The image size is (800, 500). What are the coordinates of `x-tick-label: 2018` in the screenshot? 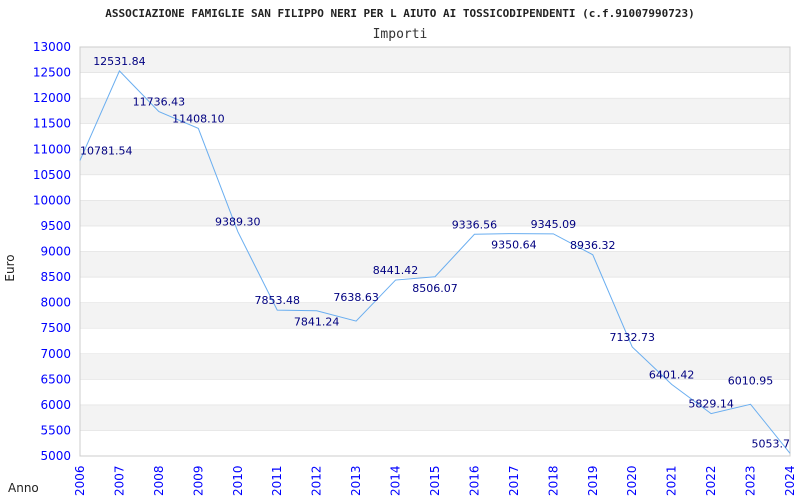 It's located at (553, 480).